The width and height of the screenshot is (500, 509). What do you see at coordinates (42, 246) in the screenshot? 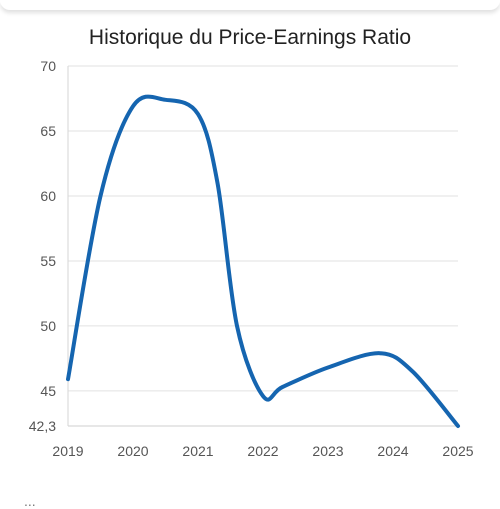
I see `y-axis-ticks: 70 65 60 55 50 45 42,3` at bounding box center [42, 246].